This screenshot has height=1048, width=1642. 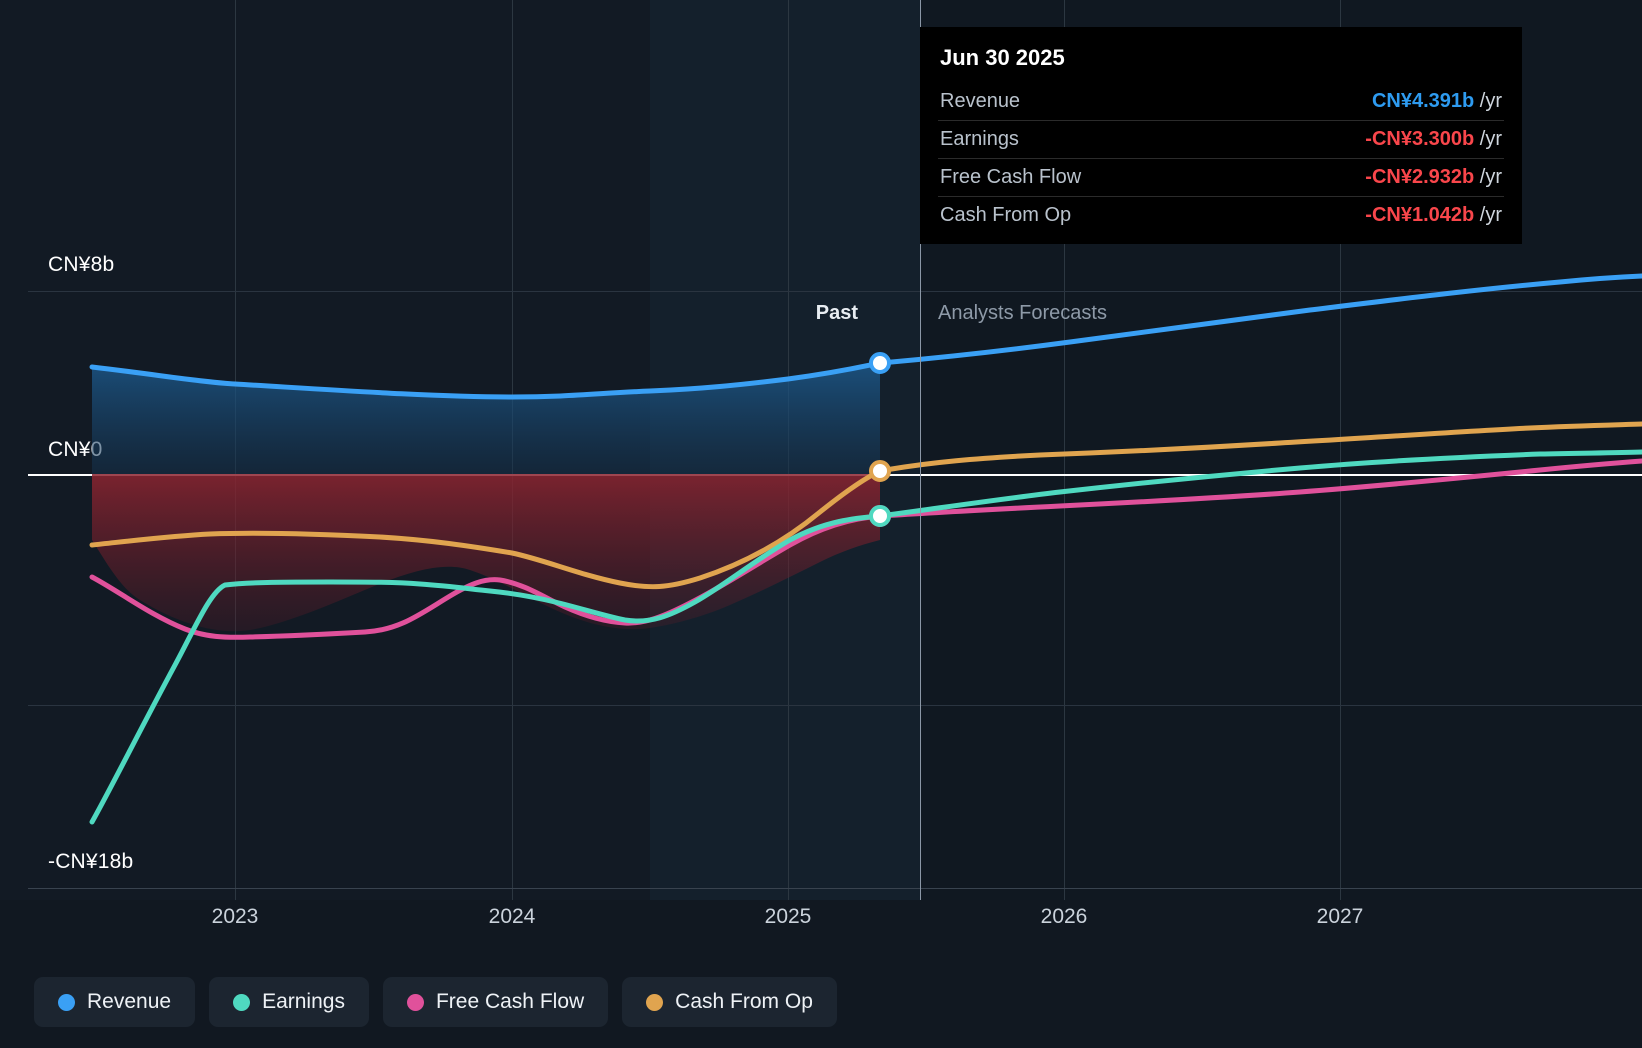 What do you see at coordinates (129, 1001) in the screenshot?
I see `legend-label-revenue: Revenue` at bounding box center [129, 1001].